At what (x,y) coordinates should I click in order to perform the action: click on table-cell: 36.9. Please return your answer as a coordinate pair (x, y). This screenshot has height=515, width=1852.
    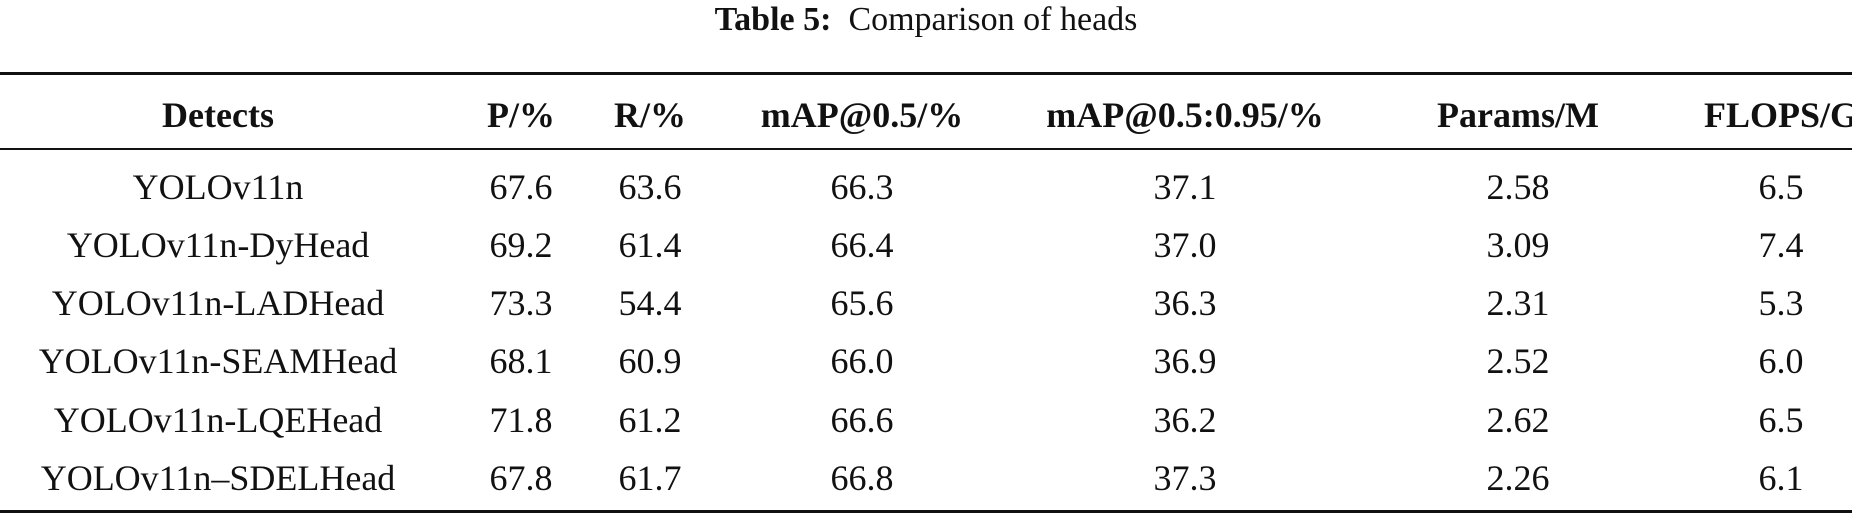
    Looking at the image, I should click on (1185, 361).